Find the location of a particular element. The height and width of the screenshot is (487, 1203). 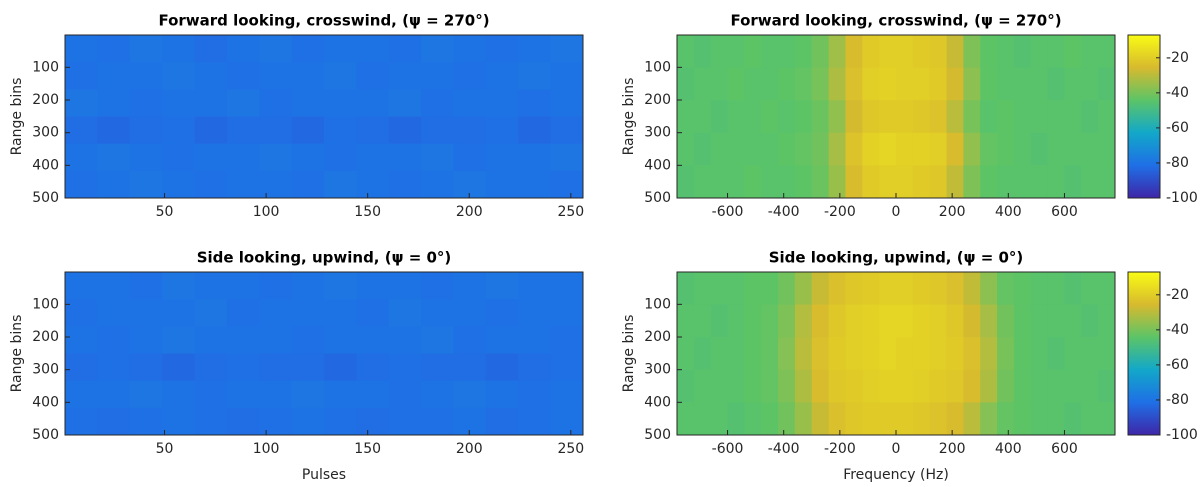

colorbar-tick-label: -100 is located at coordinates (1182, 435).